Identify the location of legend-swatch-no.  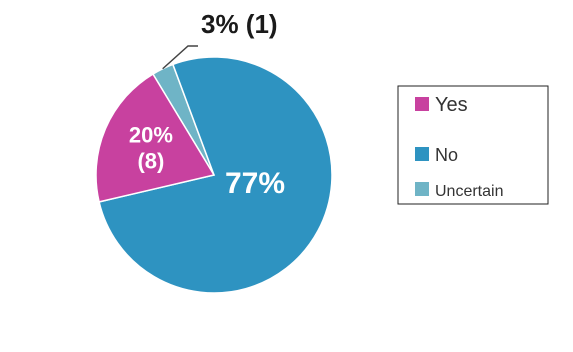
(422, 154).